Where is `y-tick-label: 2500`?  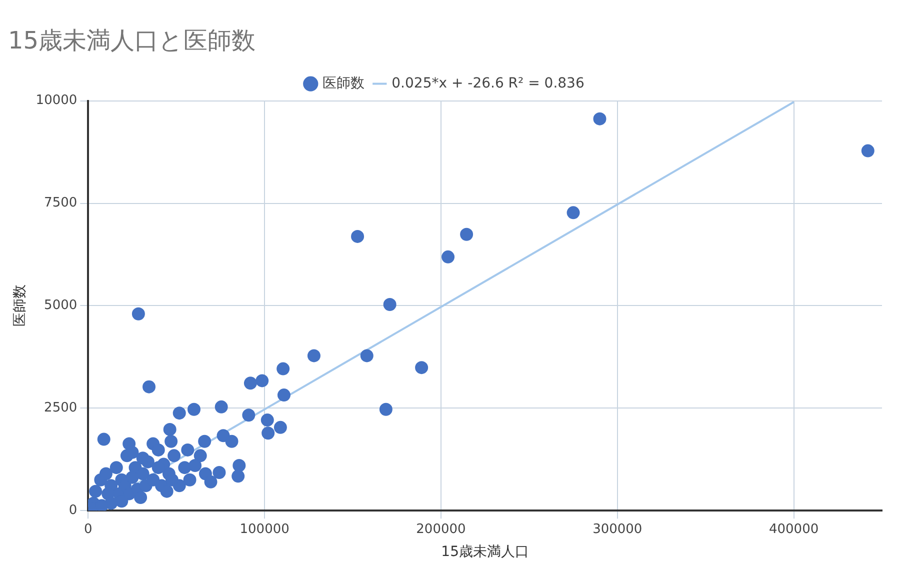 y-tick-label: 2500 is located at coordinates (61, 408).